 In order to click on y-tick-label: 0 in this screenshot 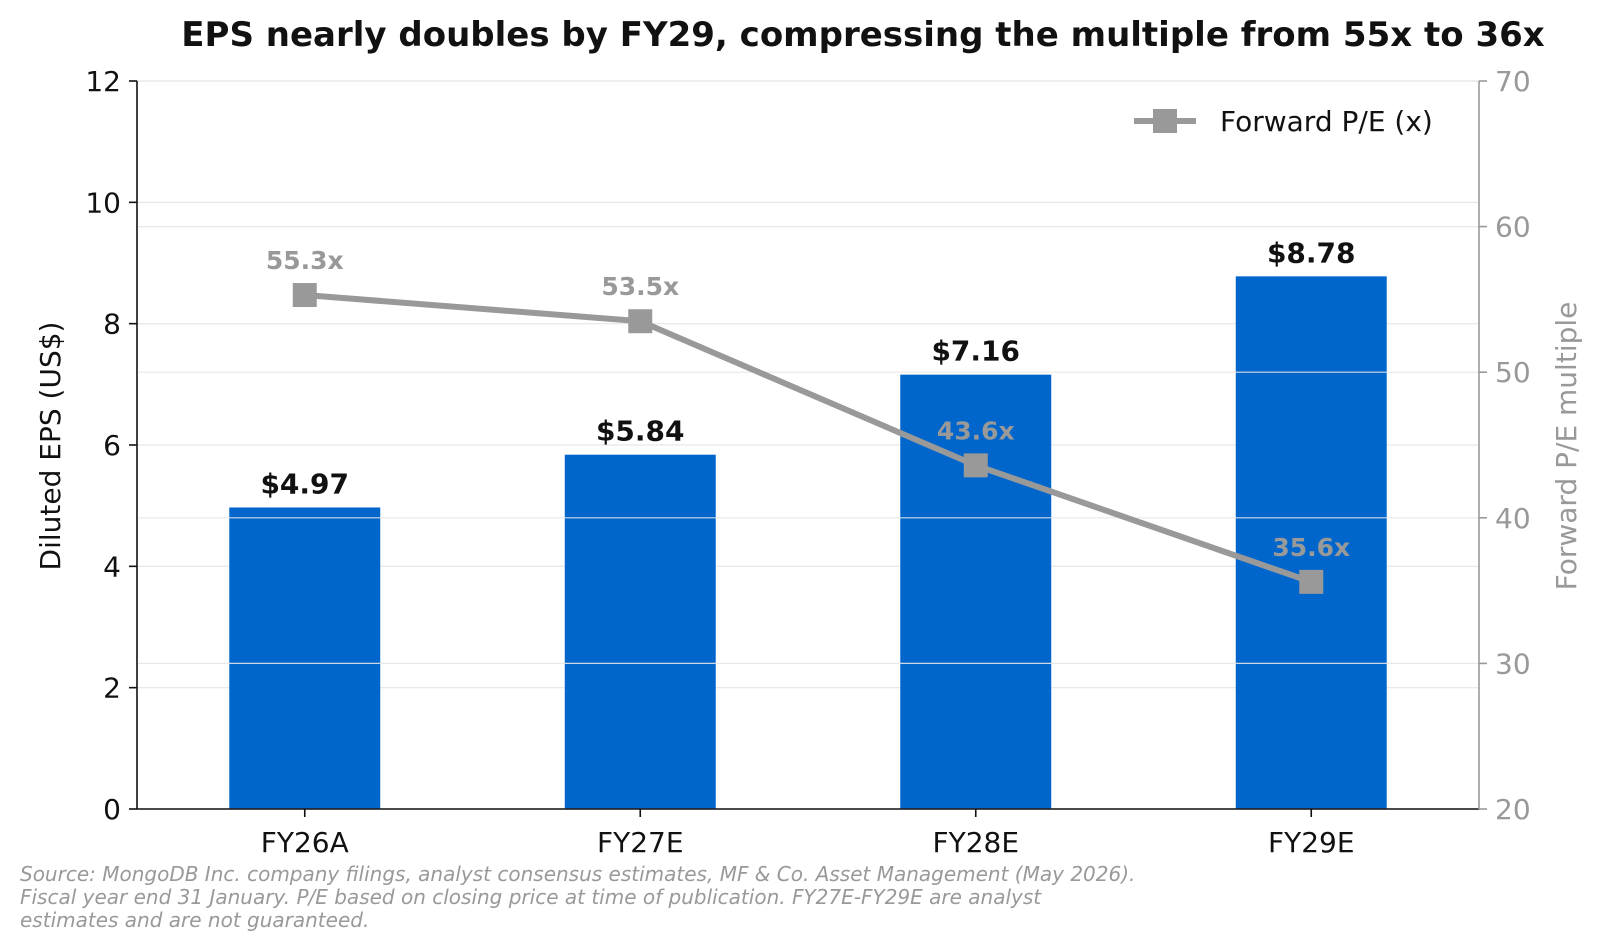, I will do `click(112, 809)`.